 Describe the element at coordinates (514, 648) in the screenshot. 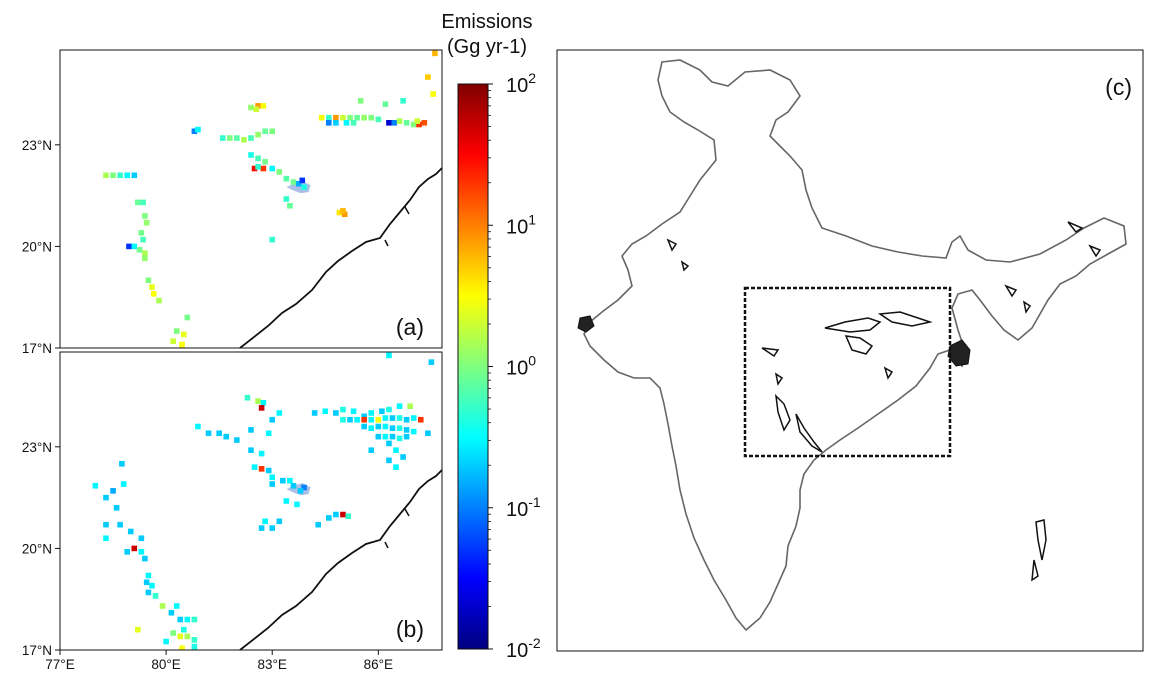

I see `colorbar-tick: 10-2` at that location.